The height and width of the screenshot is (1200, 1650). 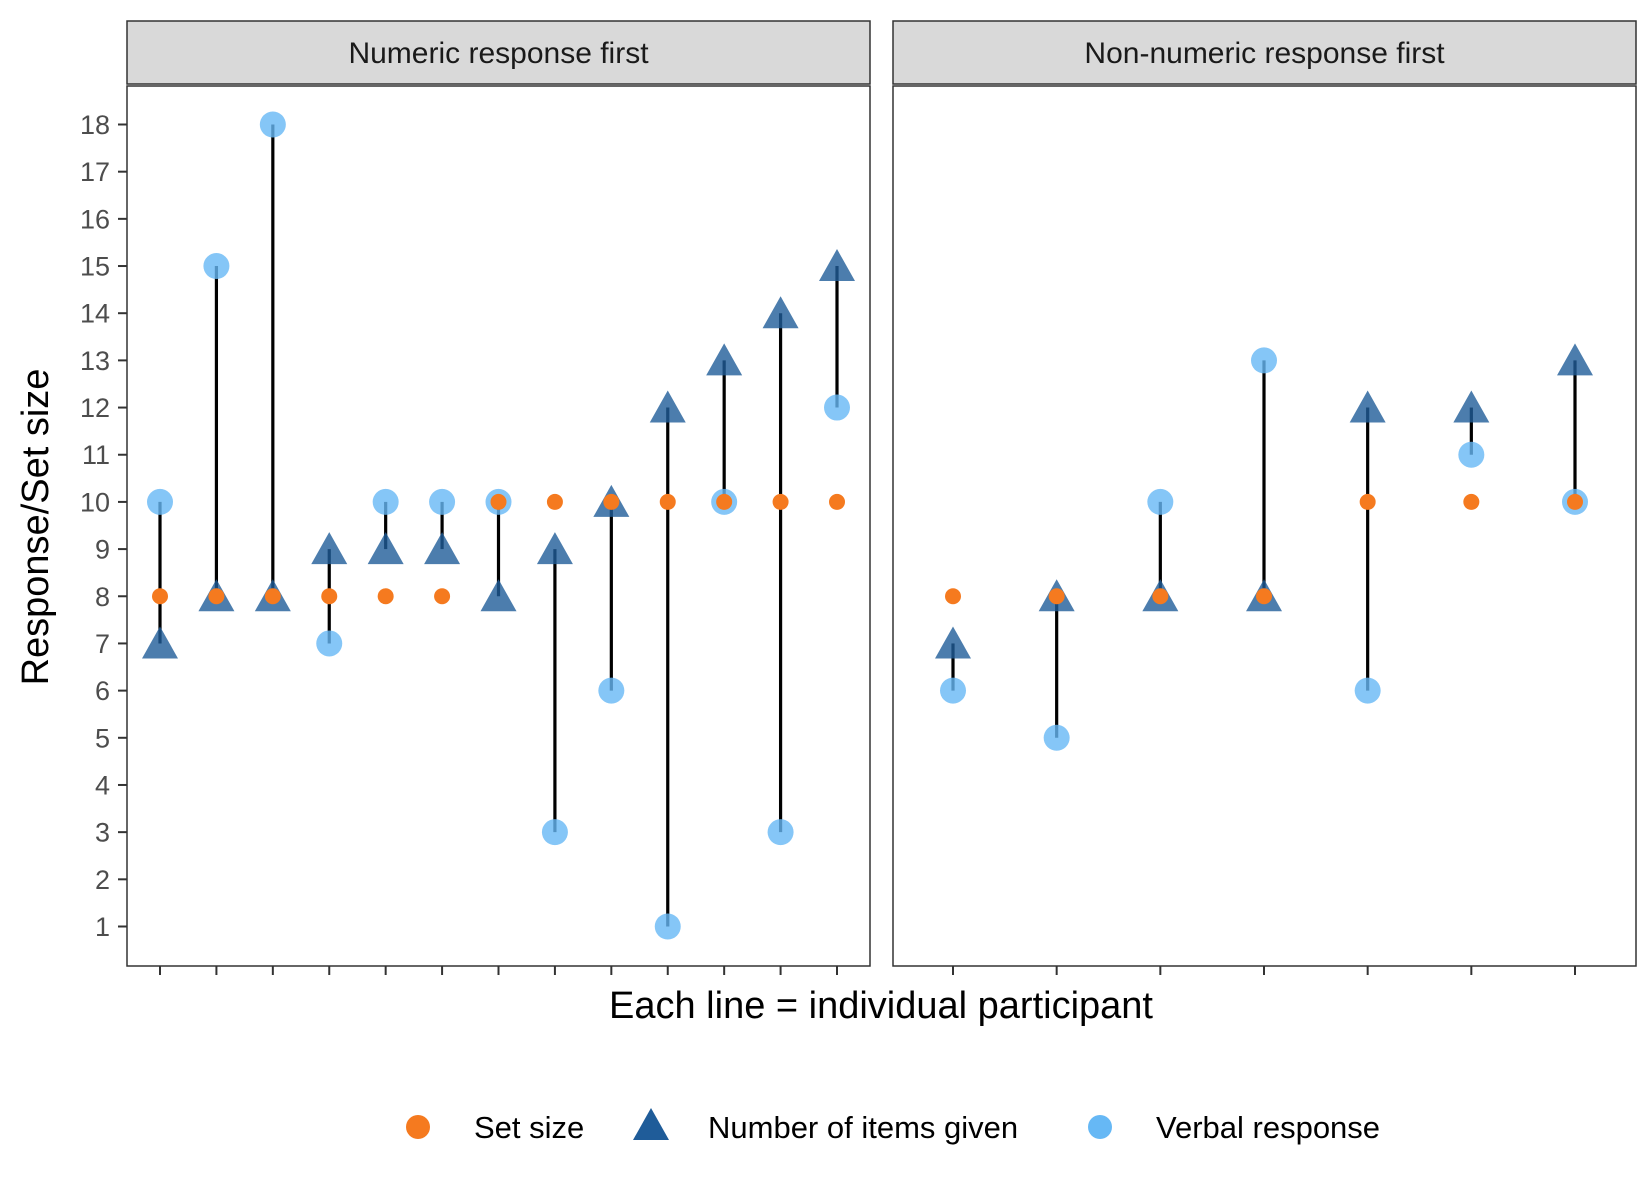 I want to click on y-tick-label: 5, so click(x=102, y=738).